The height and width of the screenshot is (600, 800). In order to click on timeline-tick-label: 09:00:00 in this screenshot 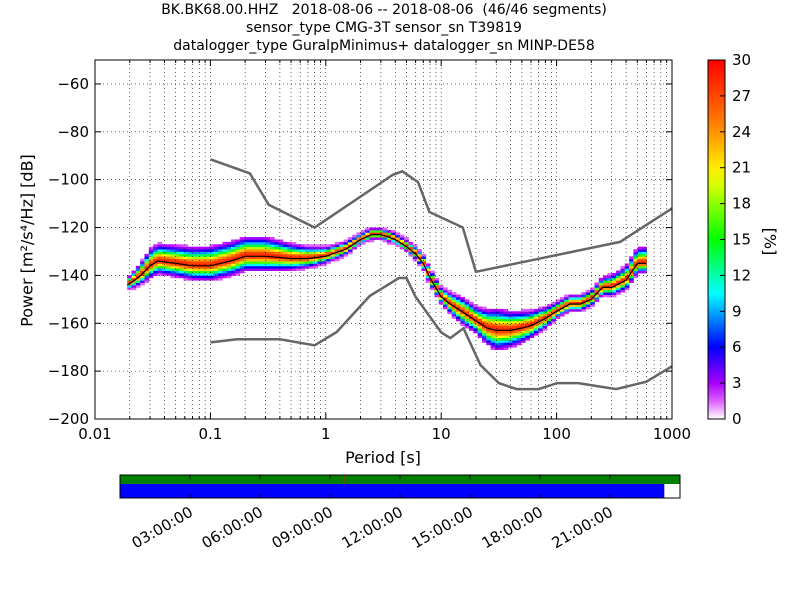, I will do `click(302, 527)`.